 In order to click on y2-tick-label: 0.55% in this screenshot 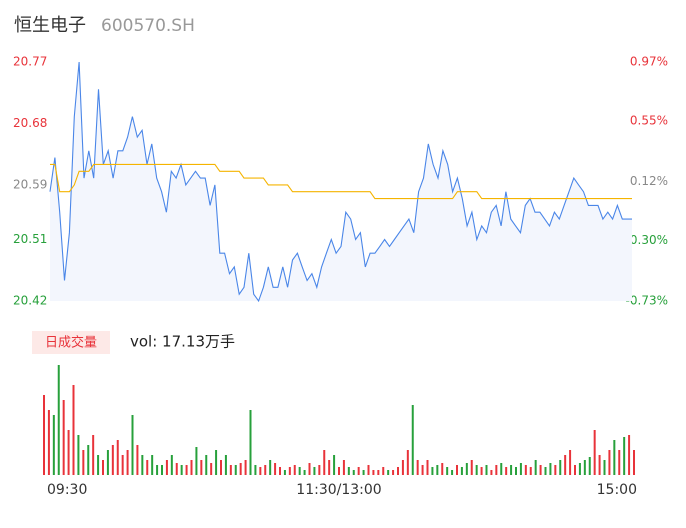, I will do `click(649, 121)`.